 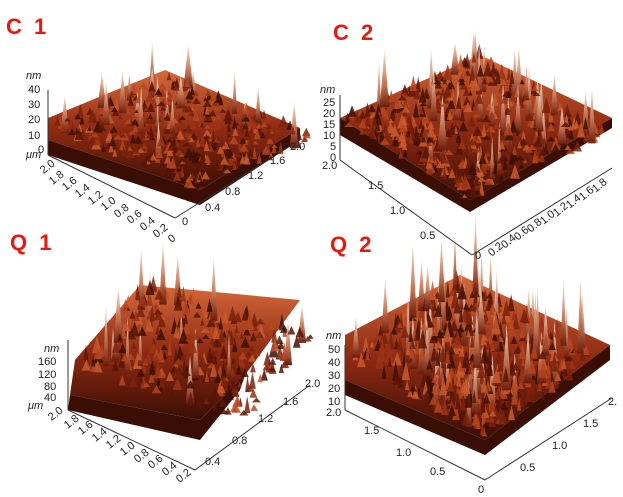 What do you see at coordinates (333, 158) in the screenshot?
I see `c2-z-tick: 0` at bounding box center [333, 158].